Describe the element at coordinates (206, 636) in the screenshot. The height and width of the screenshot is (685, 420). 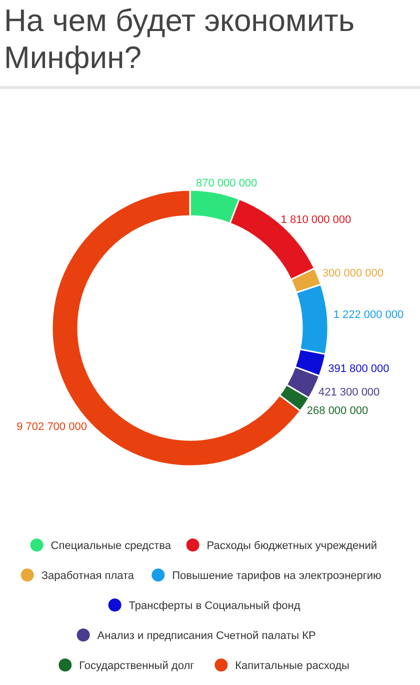
I see `legend-label: Анализ и предписания Счетной палаты КР` at that location.